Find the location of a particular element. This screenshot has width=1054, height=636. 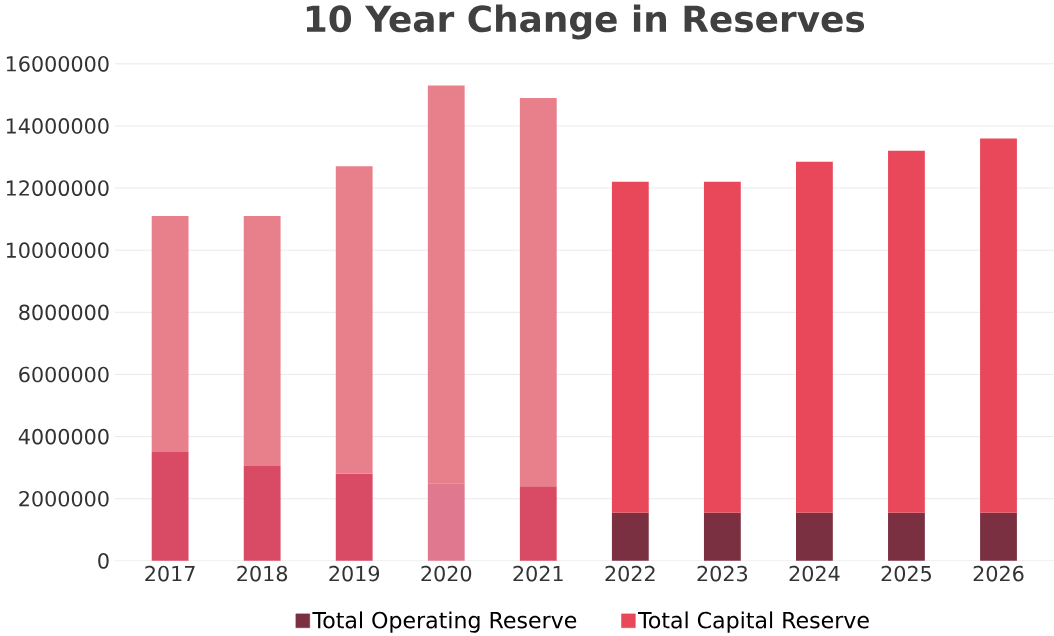

legend-label: Total Operating Reserve is located at coordinates (444, 622).